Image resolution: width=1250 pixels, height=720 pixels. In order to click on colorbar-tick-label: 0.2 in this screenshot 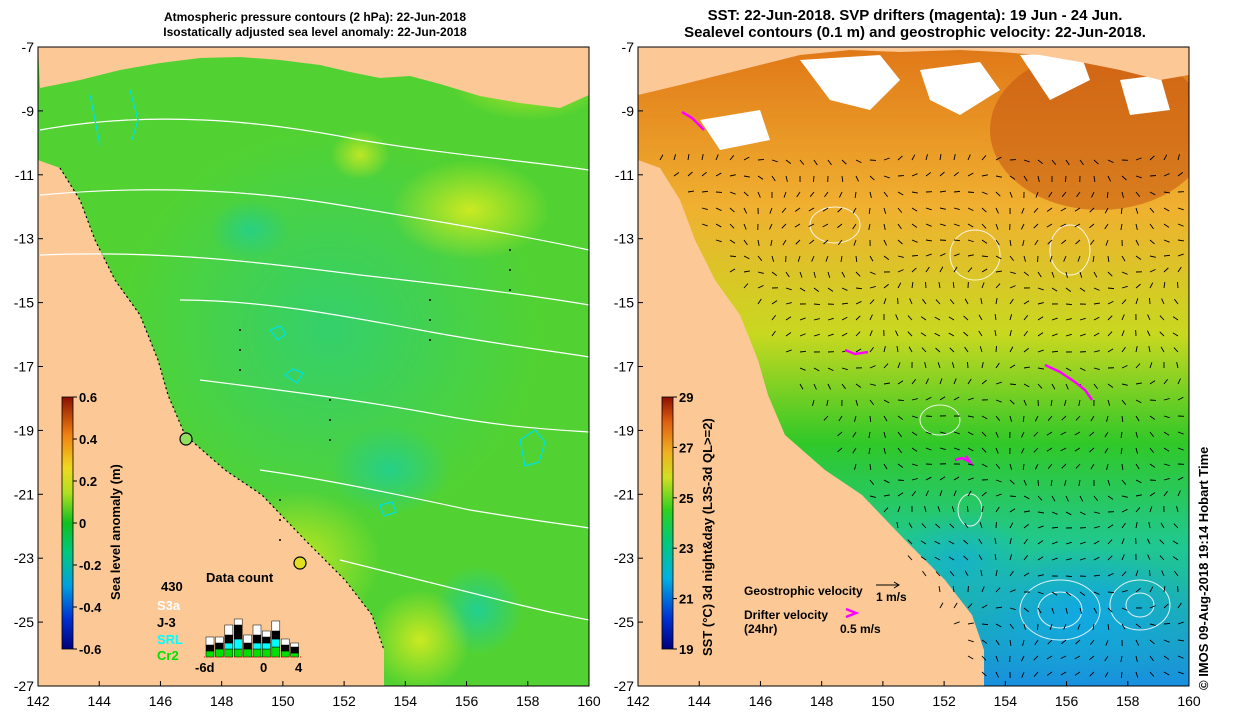, I will do `click(88, 481)`.